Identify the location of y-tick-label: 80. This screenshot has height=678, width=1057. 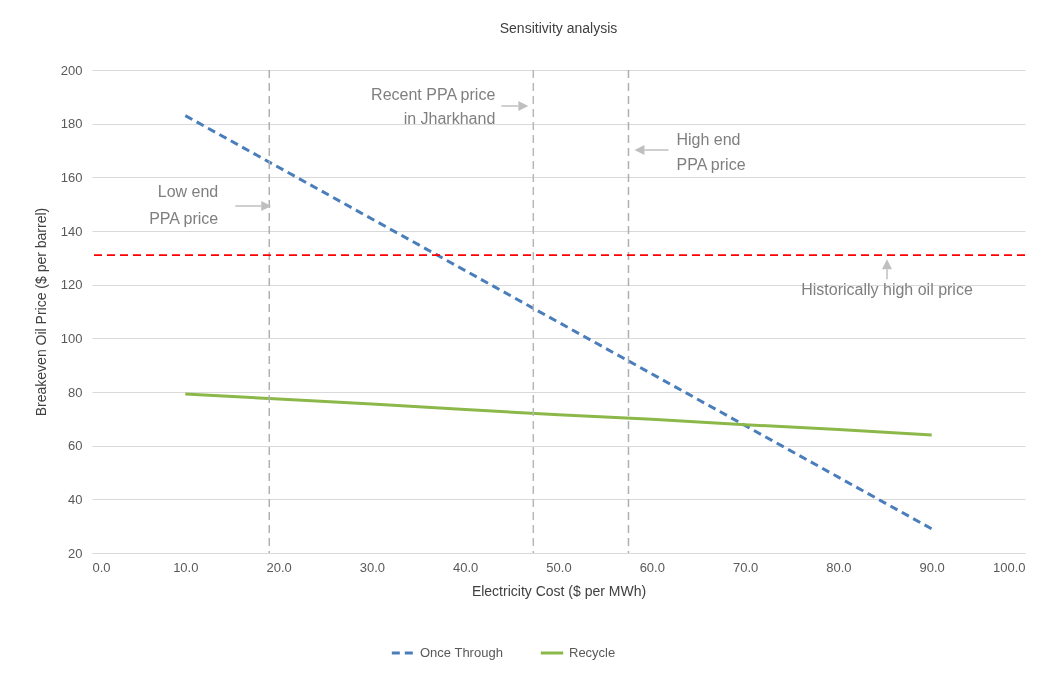
(75, 392).